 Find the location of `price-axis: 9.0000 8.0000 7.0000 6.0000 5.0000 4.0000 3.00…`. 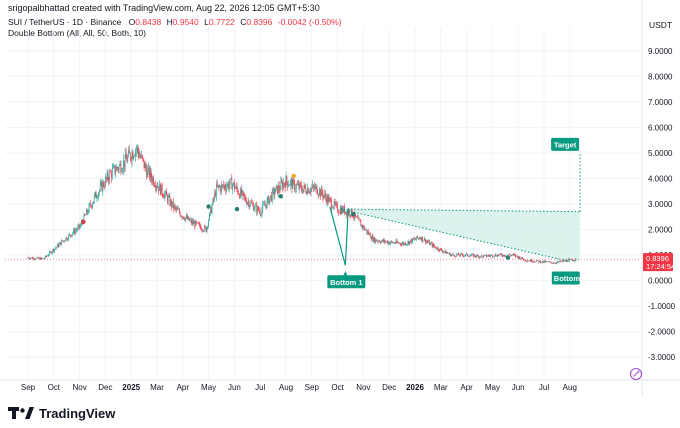

price-axis: 9.0000 8.0000 7.0000 6.0000 5.0000 4.0000 3.00… is located at coordinates (662, 204).